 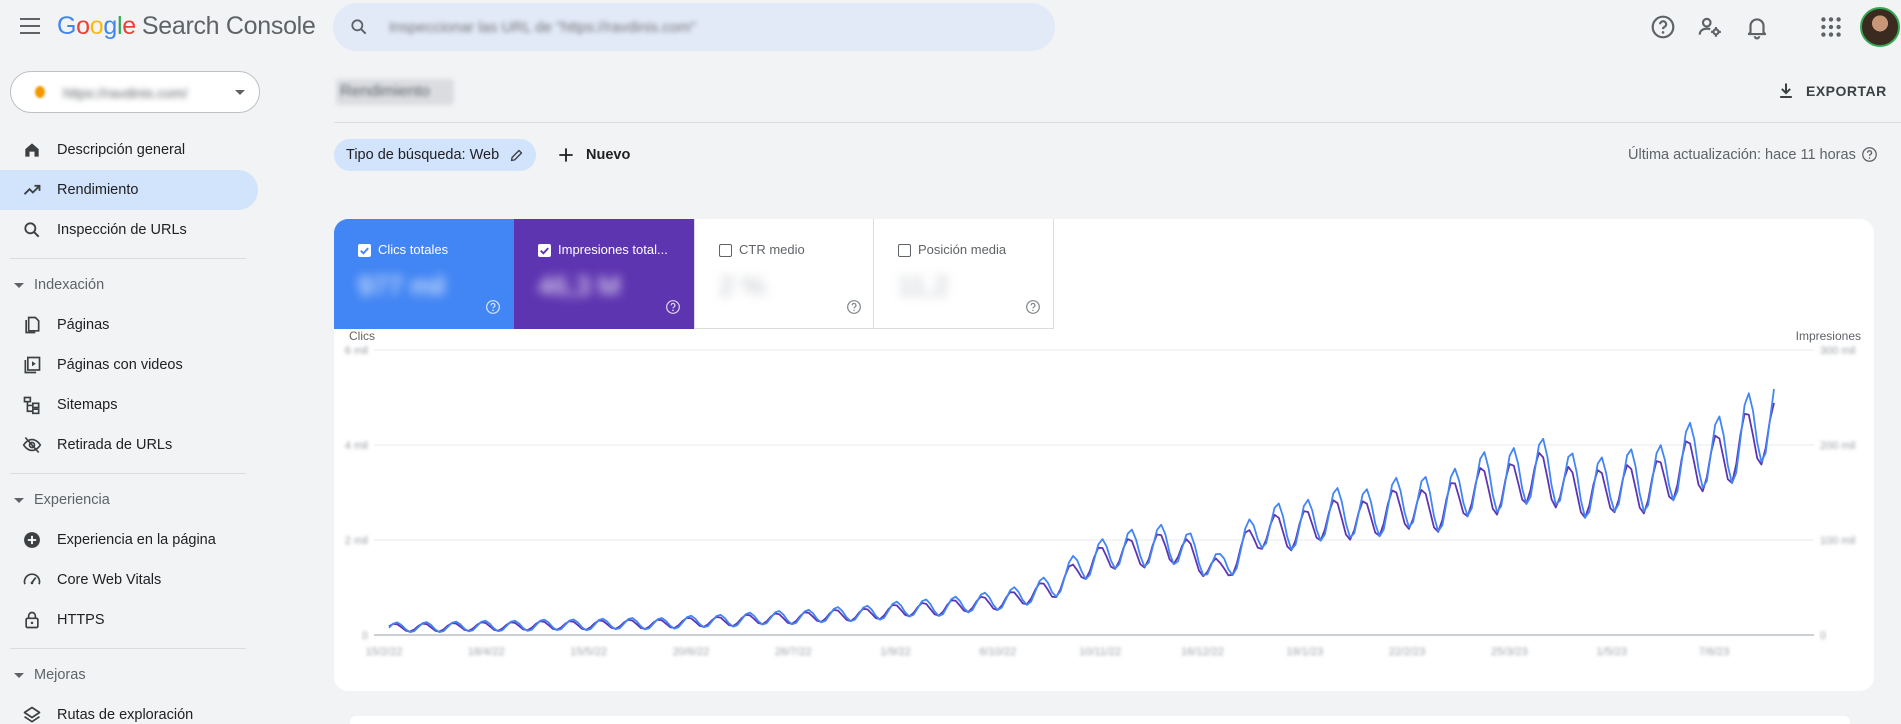 What do you see at coordinates (1304, 652) in the screenshot?
I see `x-tick-label: 19/1/23` at bounding box center [1304, 652].